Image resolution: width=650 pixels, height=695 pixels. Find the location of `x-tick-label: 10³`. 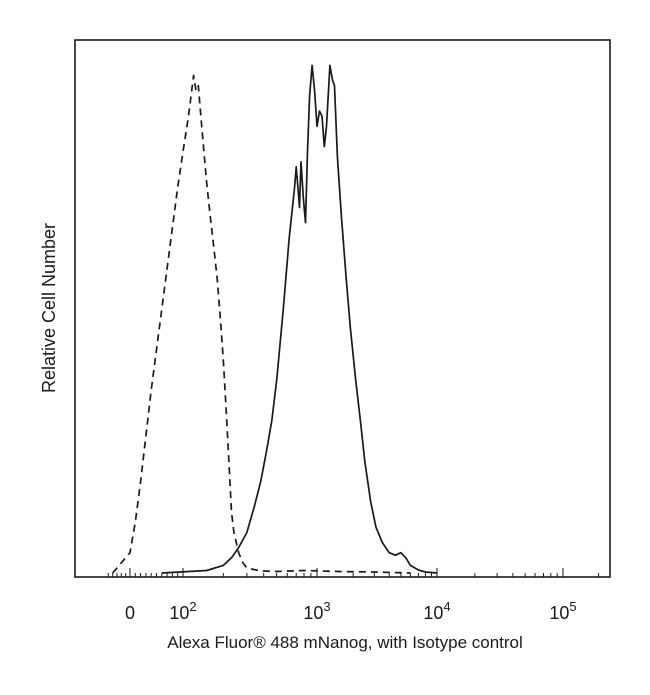

x-tick-label: 10³ is located at coordinates (316, 611).